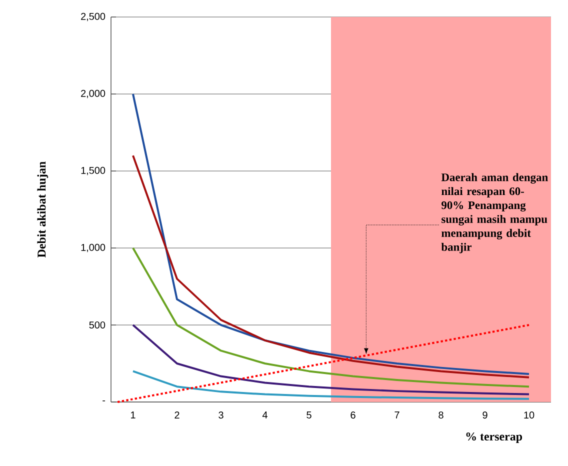  What do you see at coordinates (97, 325) in the screenshot?
I see `y-tick-label: 500` at bounding box center [97, 325].